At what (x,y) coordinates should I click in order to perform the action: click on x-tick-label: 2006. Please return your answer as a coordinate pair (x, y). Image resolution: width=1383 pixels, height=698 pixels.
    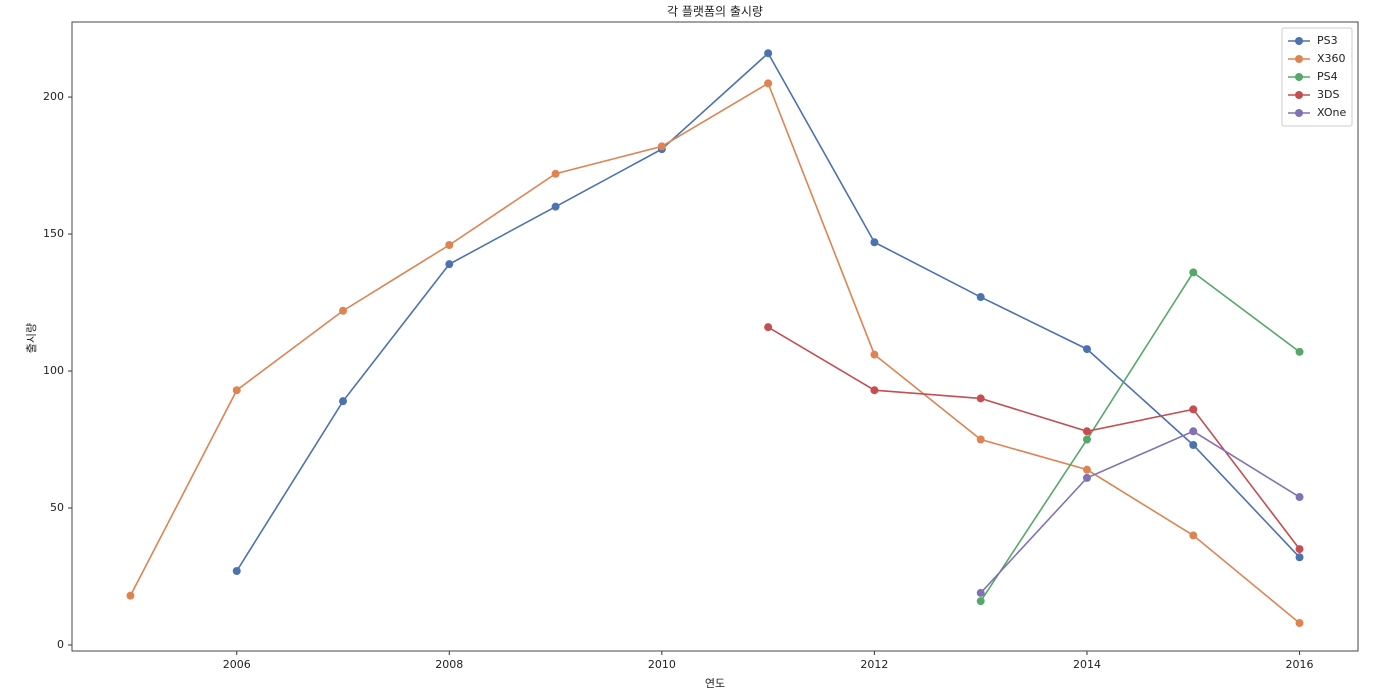
    Looking at the image, I should click on (237, 664).